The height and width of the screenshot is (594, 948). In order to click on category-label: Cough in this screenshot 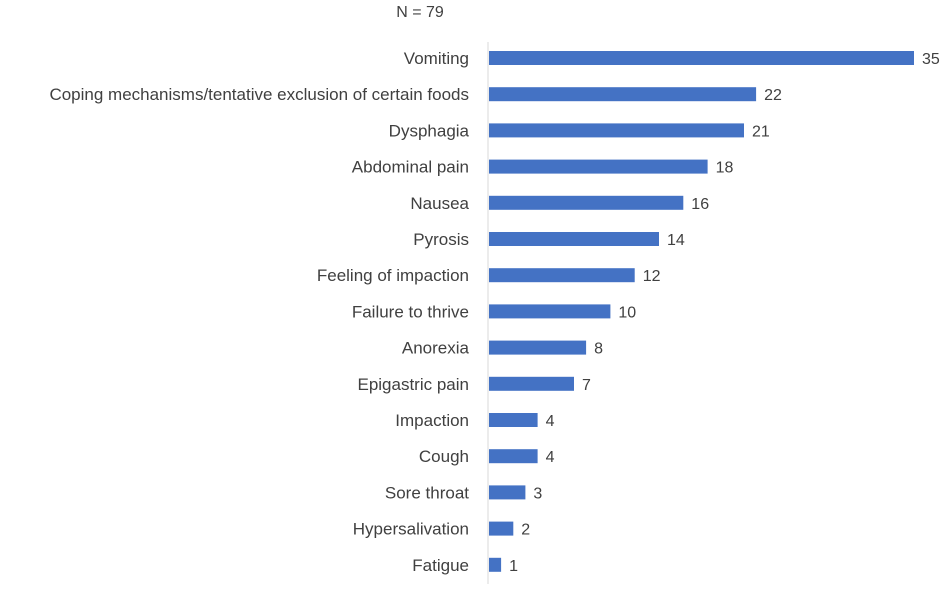, I will do `click(444, 456)`.